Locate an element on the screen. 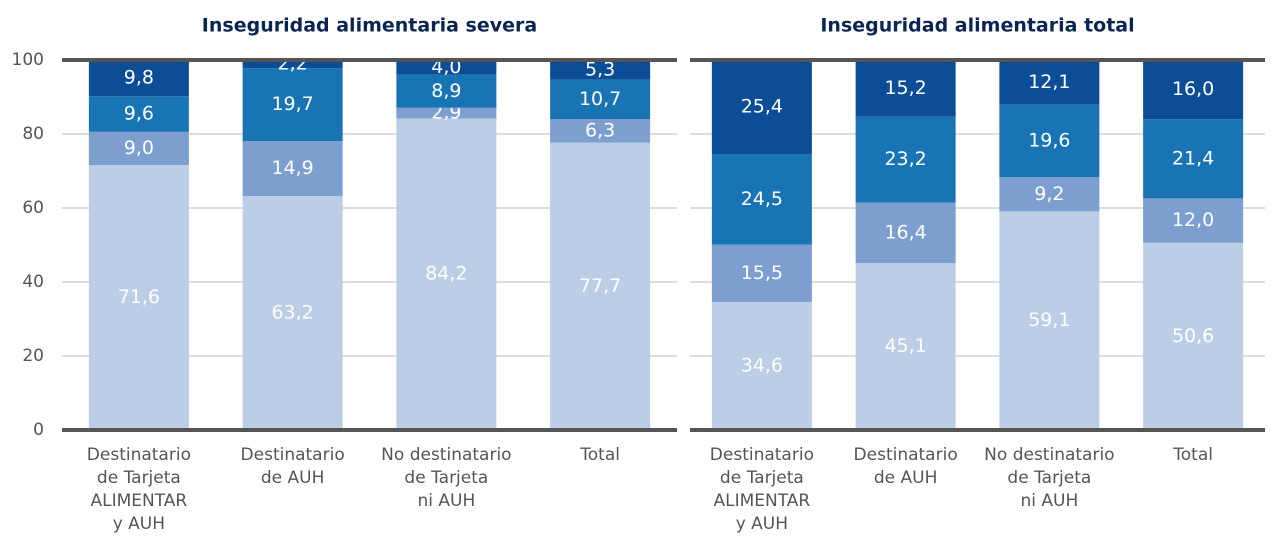 This screenshot has width=1281, height=542. value-label: 59,1 is located at coordinates (1049, 320).